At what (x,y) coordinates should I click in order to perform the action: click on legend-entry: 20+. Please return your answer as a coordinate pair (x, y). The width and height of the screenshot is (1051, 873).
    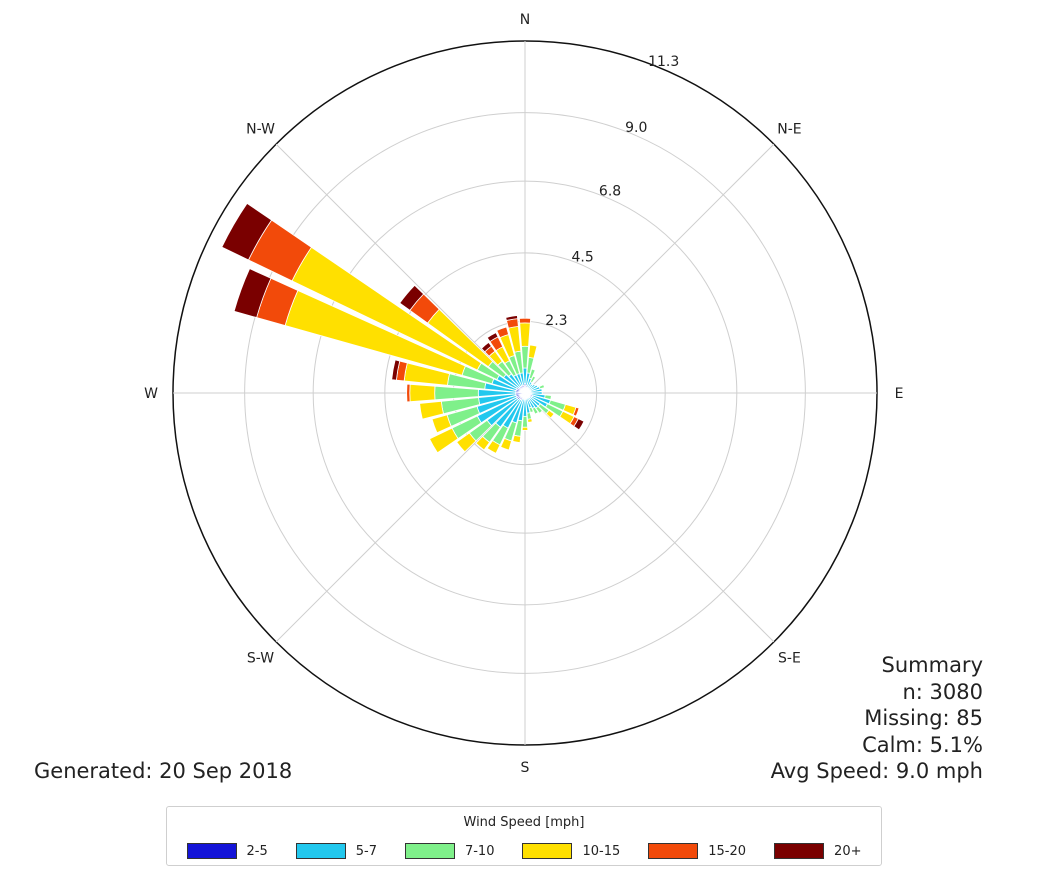
    Looking at the image, I should click on (817, 851).